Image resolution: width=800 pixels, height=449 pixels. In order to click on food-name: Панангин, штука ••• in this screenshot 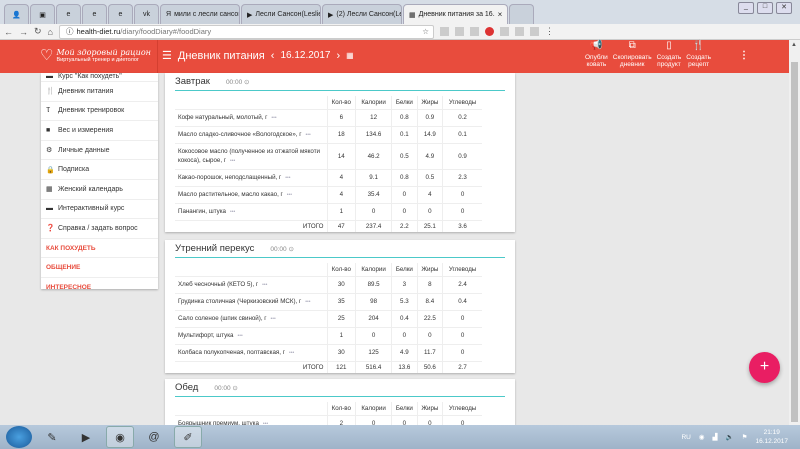, I will do `click(251, 211)`.